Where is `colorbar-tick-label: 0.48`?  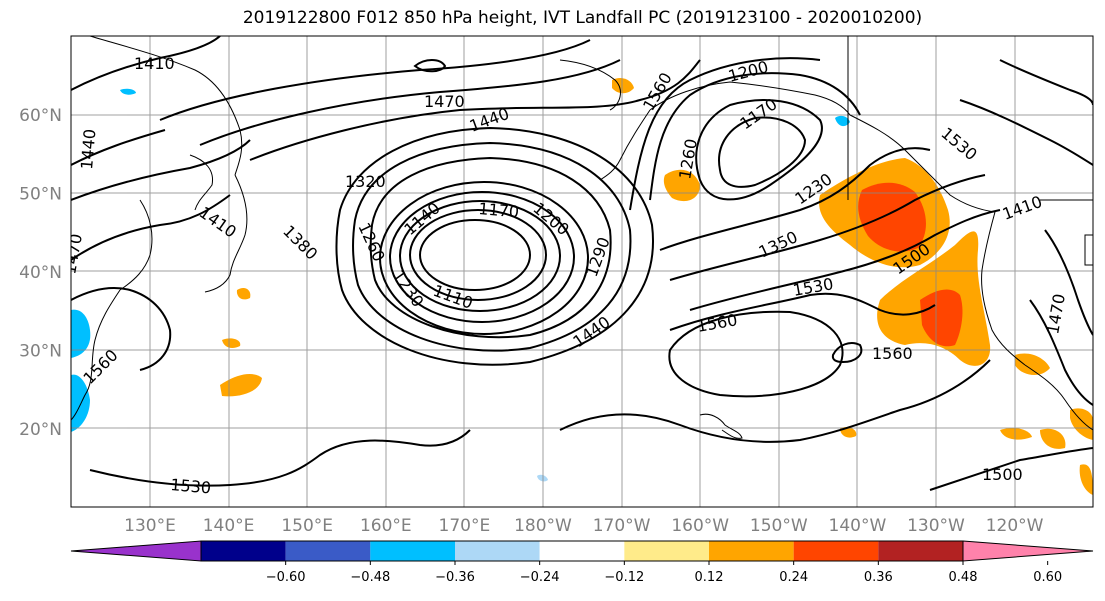
colorbar-tick-label: 0.48 is located at coordinates (963, 577).